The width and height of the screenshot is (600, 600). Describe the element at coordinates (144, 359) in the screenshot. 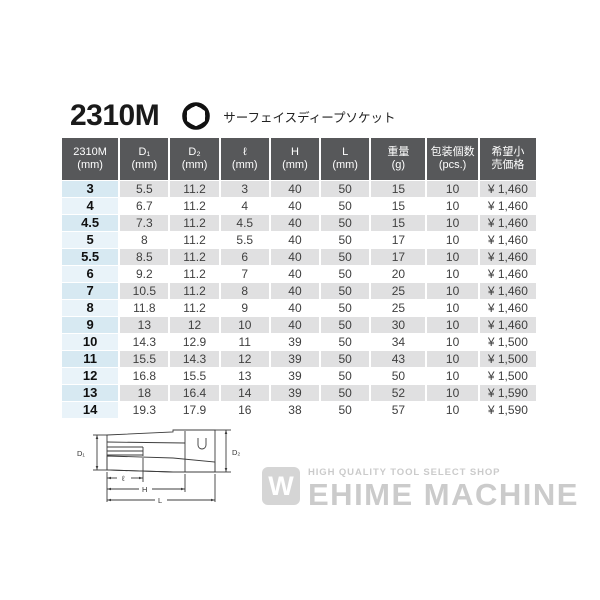

I see `spec-cell-d1: 15.5` at that location.